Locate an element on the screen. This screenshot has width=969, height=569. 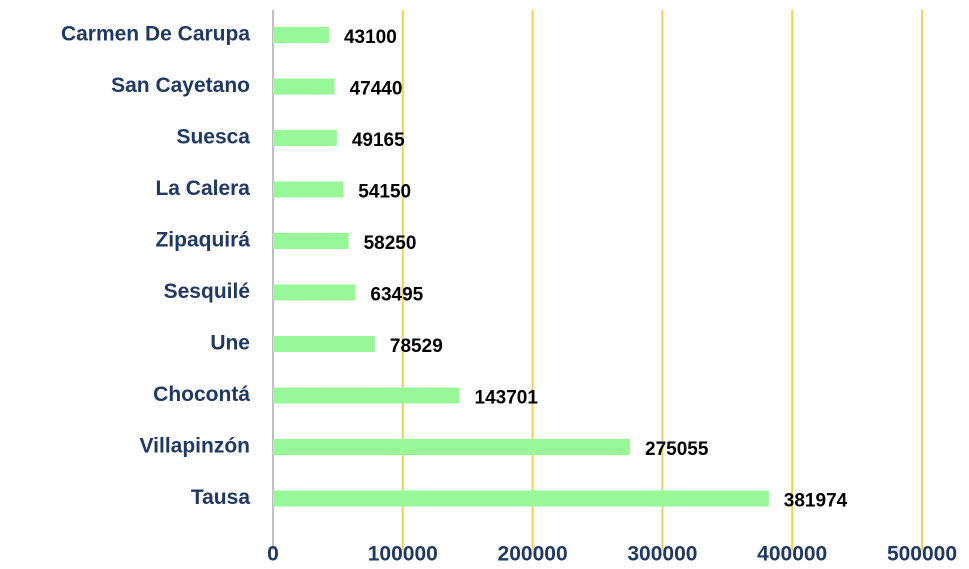
data-label: 54150 is located at coordinates (384, 192).